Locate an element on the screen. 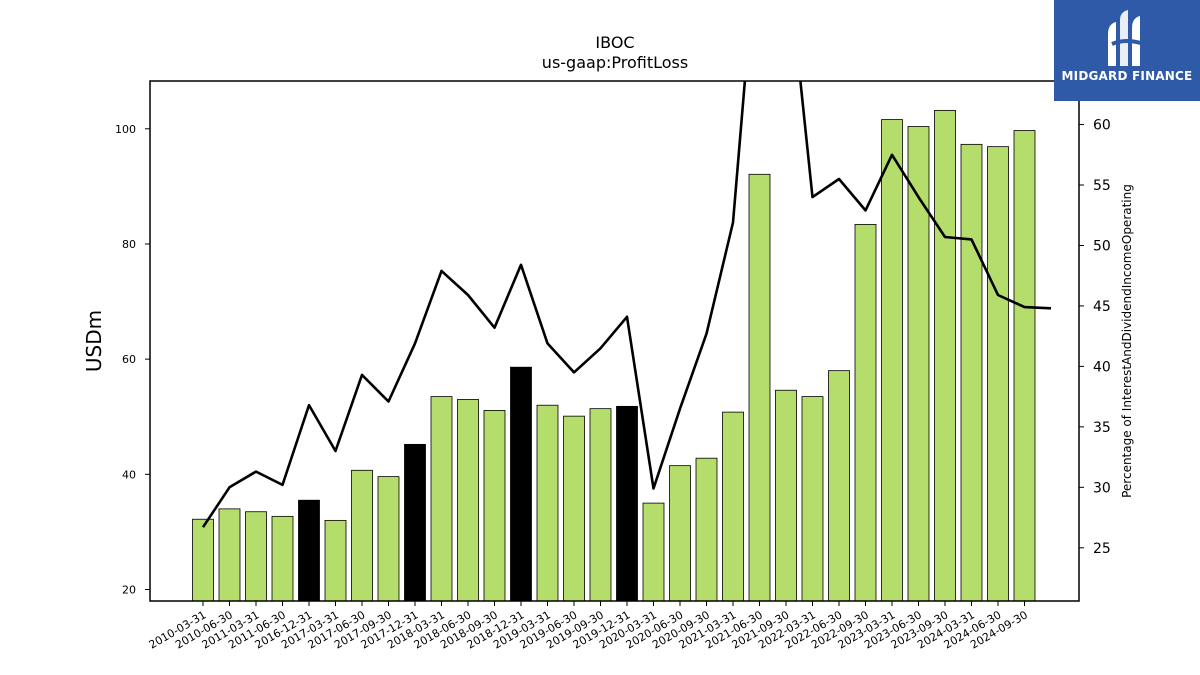  y2-axis: 25 30 35 40 45 50 55 60 is located at coordinates (1095, 337).